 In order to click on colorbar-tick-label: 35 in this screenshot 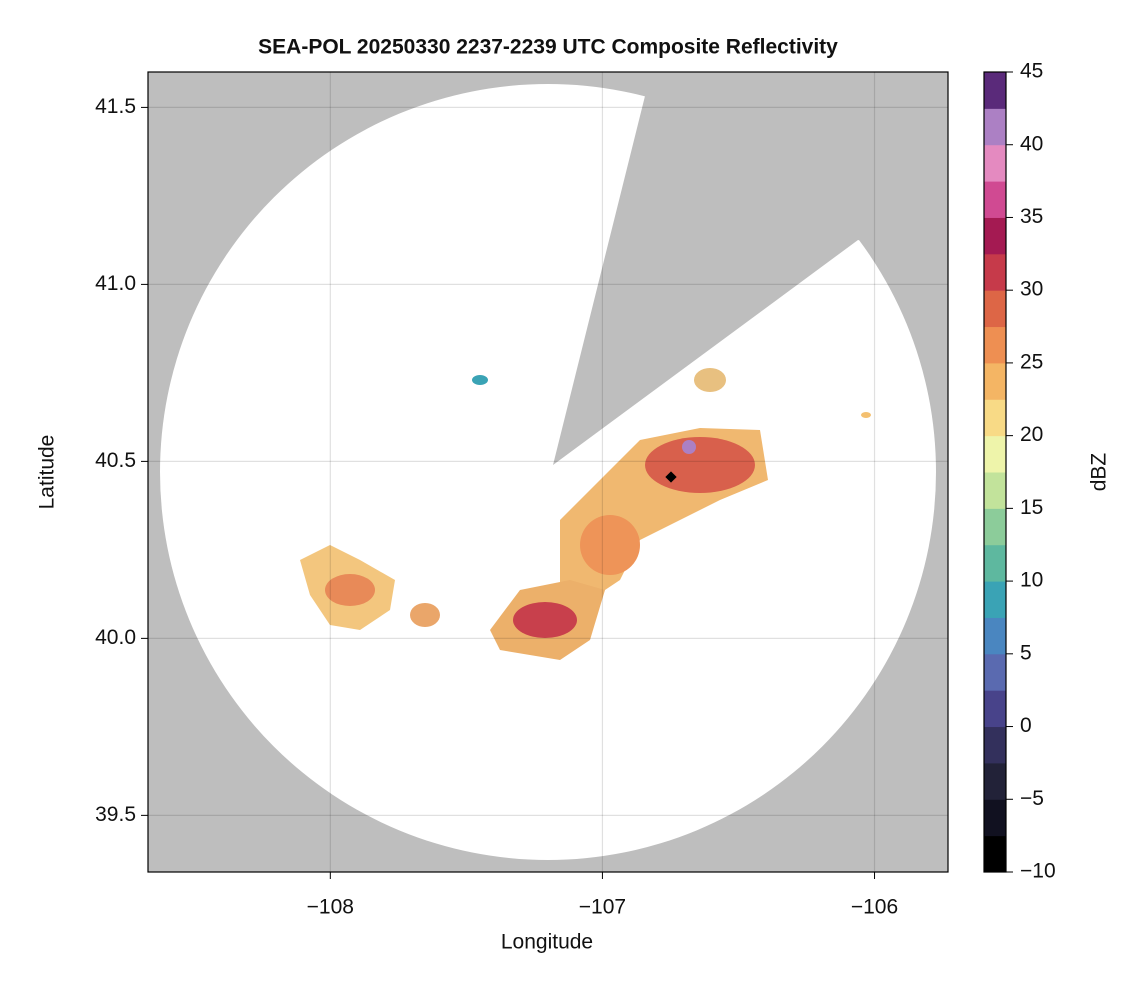, I will do `click(1031, 216)`.